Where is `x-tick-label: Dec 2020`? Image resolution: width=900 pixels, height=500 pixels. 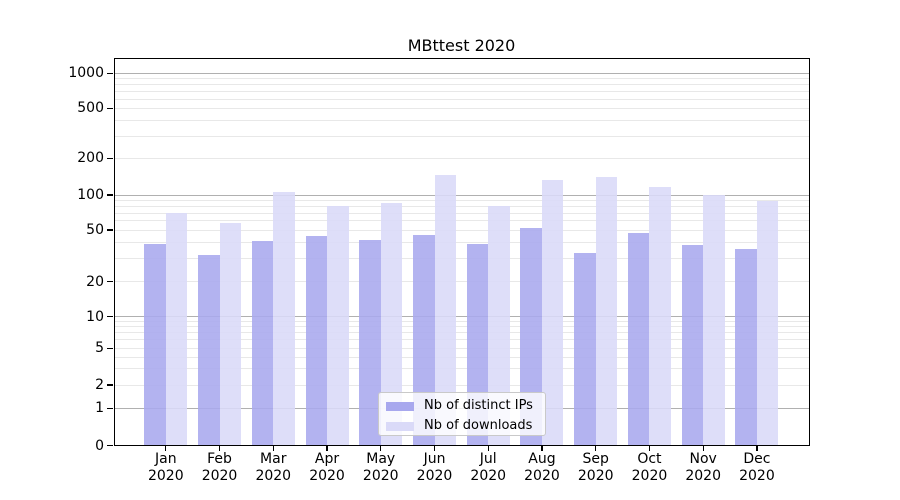 x-tick-label: Dec 2020 is located at coordinates (757, 467).